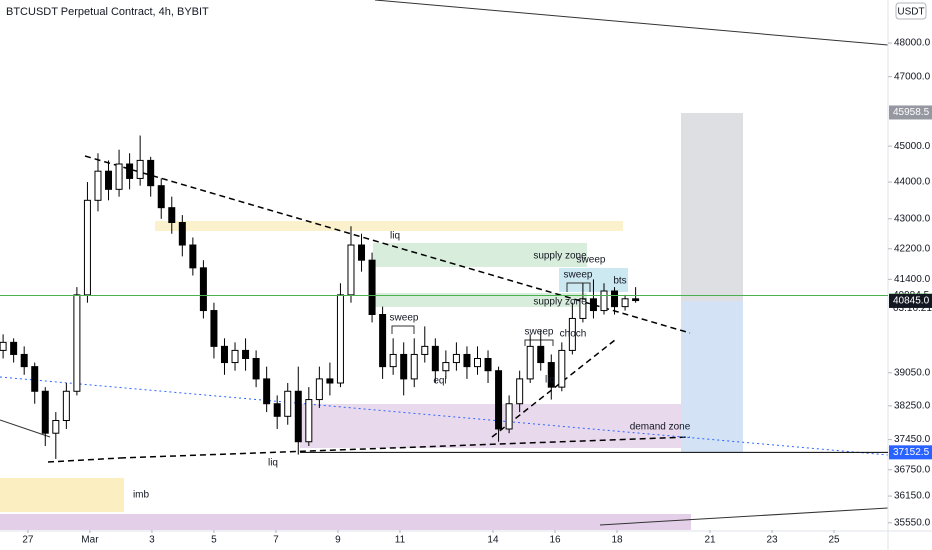  I want to click on y-tick-label: 45000.0, so click(912, 146).